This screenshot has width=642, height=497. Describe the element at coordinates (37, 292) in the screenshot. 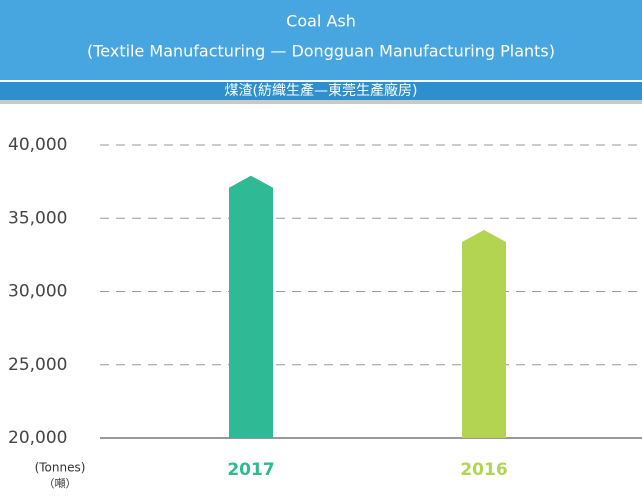

I see `y-tick-label: 30,000` at that location.